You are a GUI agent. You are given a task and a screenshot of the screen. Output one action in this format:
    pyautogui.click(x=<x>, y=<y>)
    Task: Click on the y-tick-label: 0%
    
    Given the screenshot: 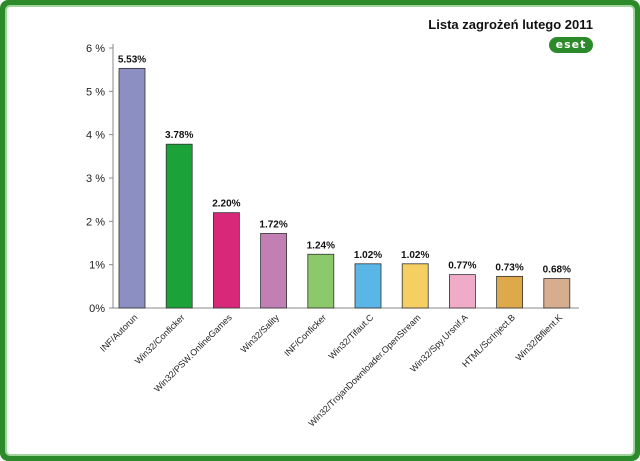 What is the action you would take?
    pyautogui.click(x=97, y=309)
    